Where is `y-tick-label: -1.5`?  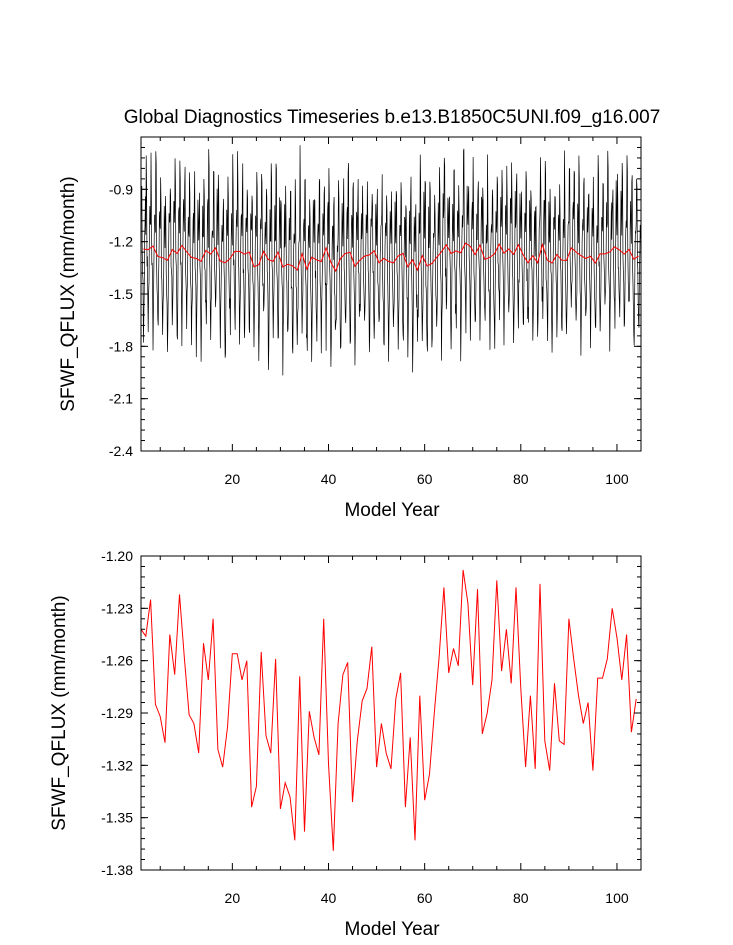 y-tick-label: -1.5 is located at coordinates (121, 294).